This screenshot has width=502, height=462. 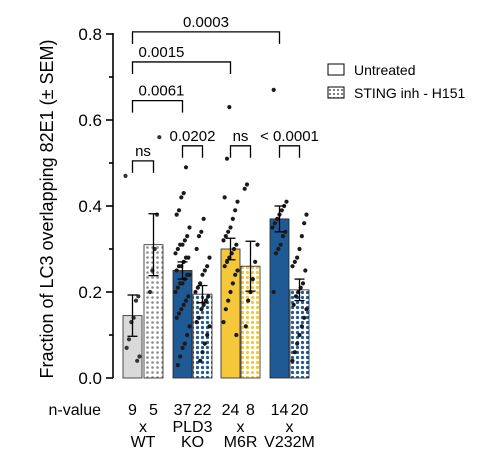 What do you see at coordinates (225, 93) in the screenshot?
I see `significance-brackets: ns 0.0202 ns < 0.0001 0.0061 0.0015 0.0003` at bounding box center [225, 93].